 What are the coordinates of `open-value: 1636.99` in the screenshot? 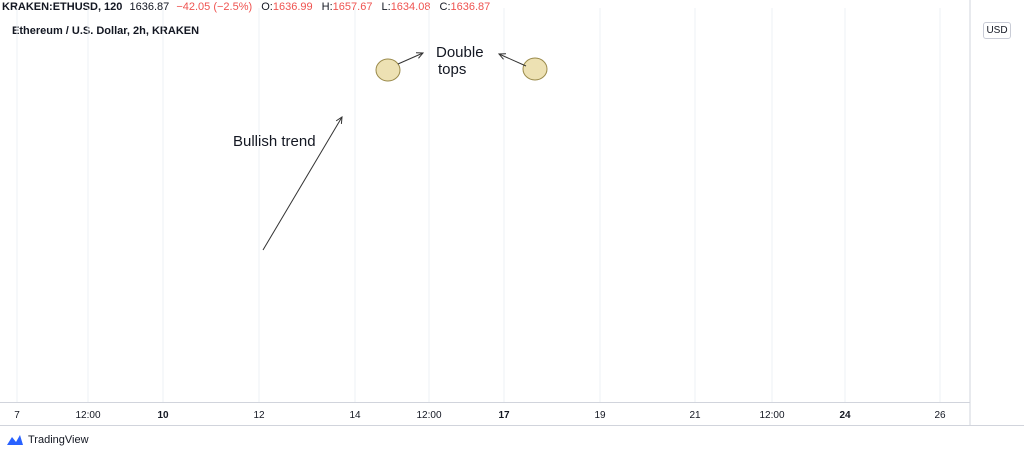 It's located at (292, 7).